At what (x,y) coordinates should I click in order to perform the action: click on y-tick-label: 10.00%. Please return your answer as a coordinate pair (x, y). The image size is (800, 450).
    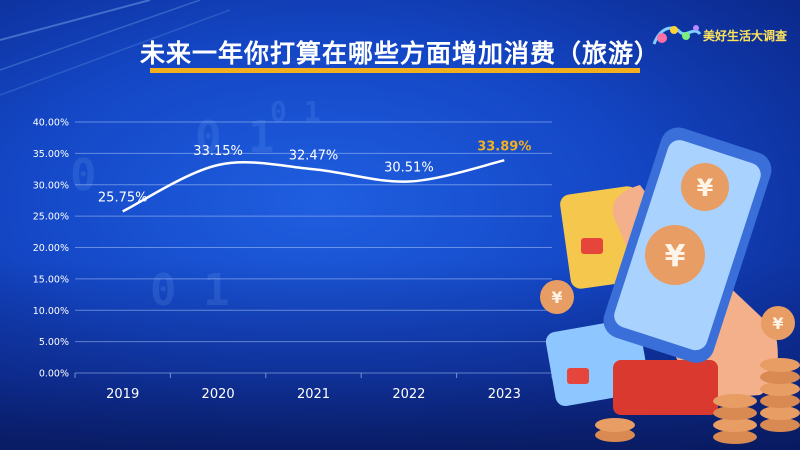
    Looking at the image, I should click on (51, 311).